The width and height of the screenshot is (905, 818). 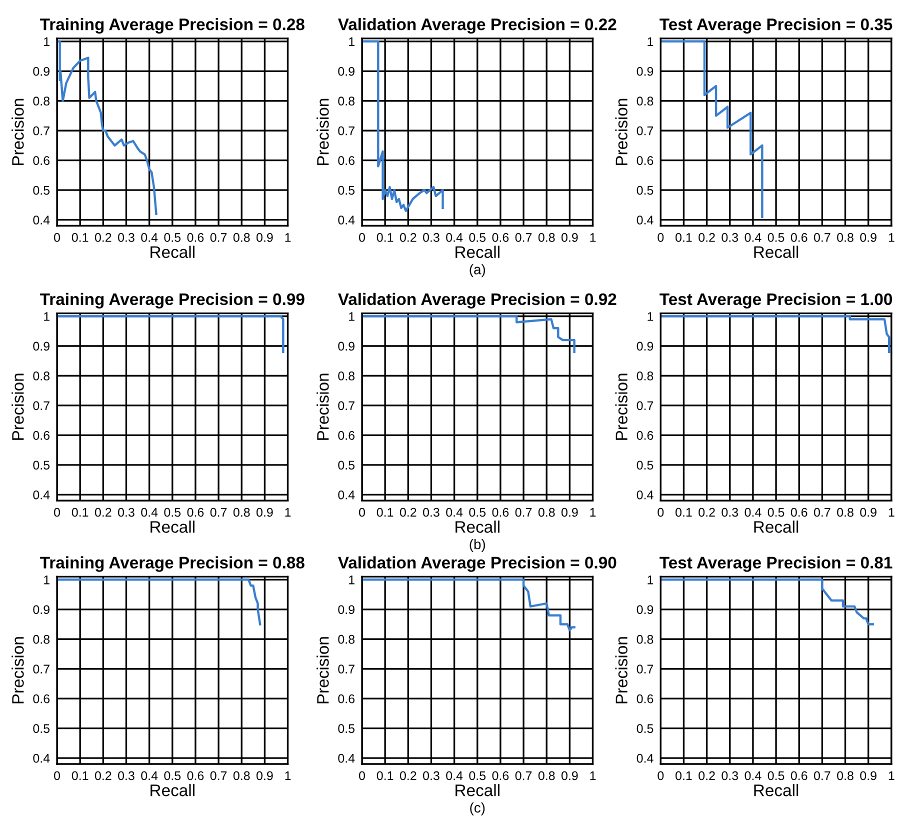 What do you see at coordinates (172, 300) in the screenshot?
I see `chart-title: Training Average Precision = 0.99` at bounding box center [172, 300].